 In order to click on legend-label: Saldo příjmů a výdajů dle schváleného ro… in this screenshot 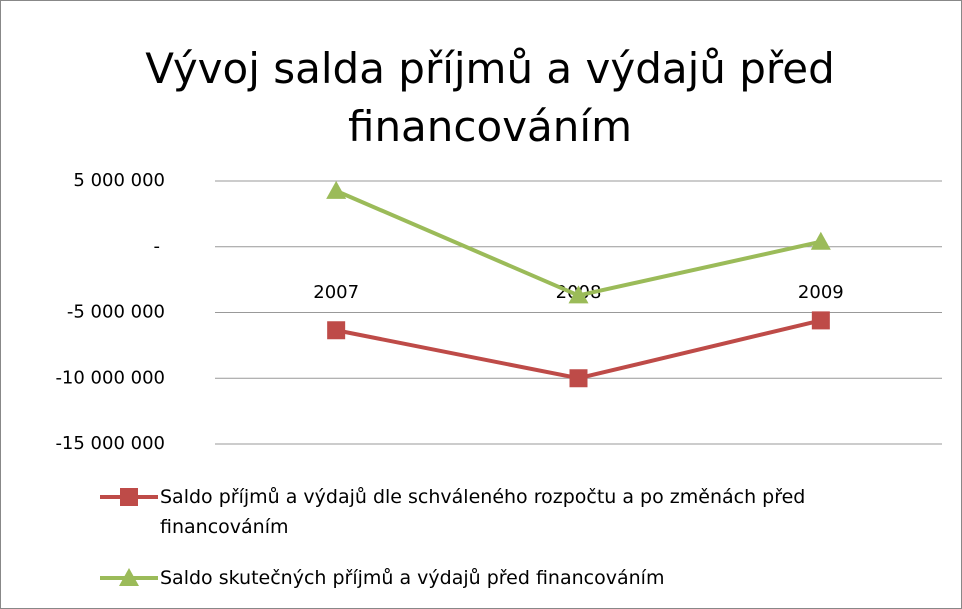, I will do `click(483, 512)`.